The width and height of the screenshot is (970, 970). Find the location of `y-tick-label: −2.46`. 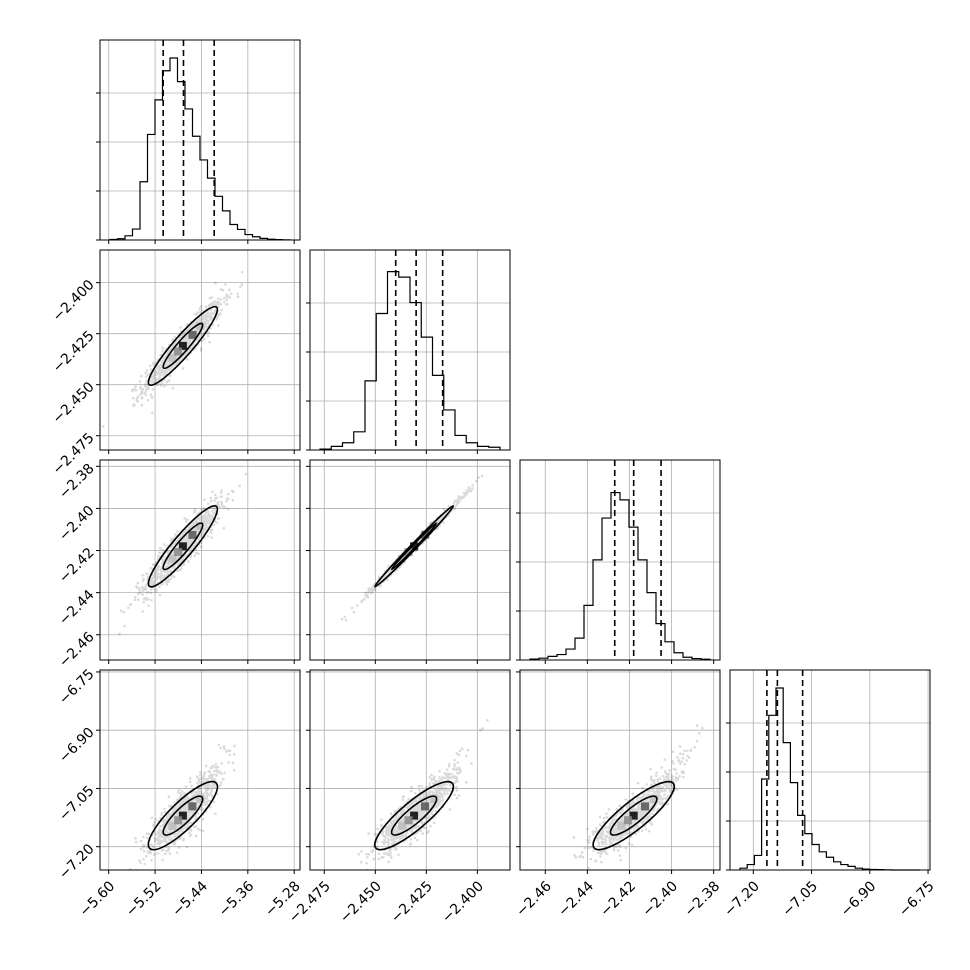

y-tick-label: −2.46 is located at coordinates (77, 650).